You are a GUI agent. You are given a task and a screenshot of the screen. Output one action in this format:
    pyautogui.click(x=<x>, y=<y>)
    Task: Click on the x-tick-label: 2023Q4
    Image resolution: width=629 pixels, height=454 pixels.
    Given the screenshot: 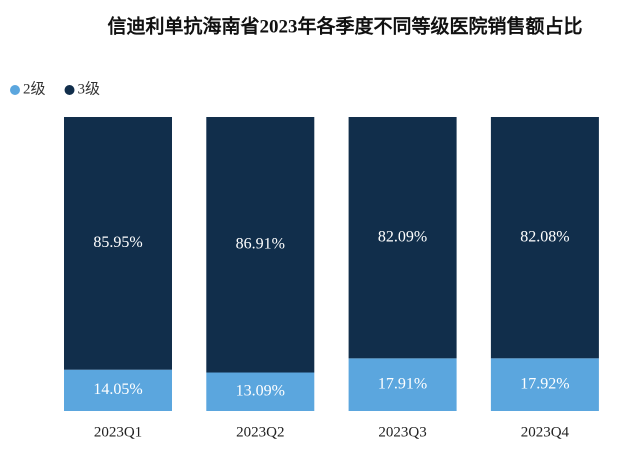 What is the action you would take?
    pyautogui.click(x=545, y=432)
    